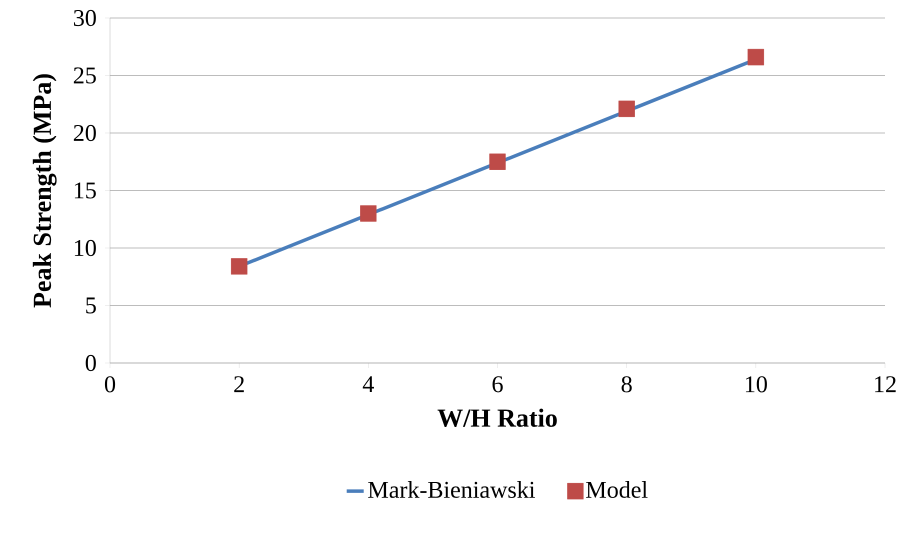 The image size is (905, 537). What do you see at coordinates (617, 489) in the screenshot?
I see `legend-label: Model` at bounding box center [617, 489].